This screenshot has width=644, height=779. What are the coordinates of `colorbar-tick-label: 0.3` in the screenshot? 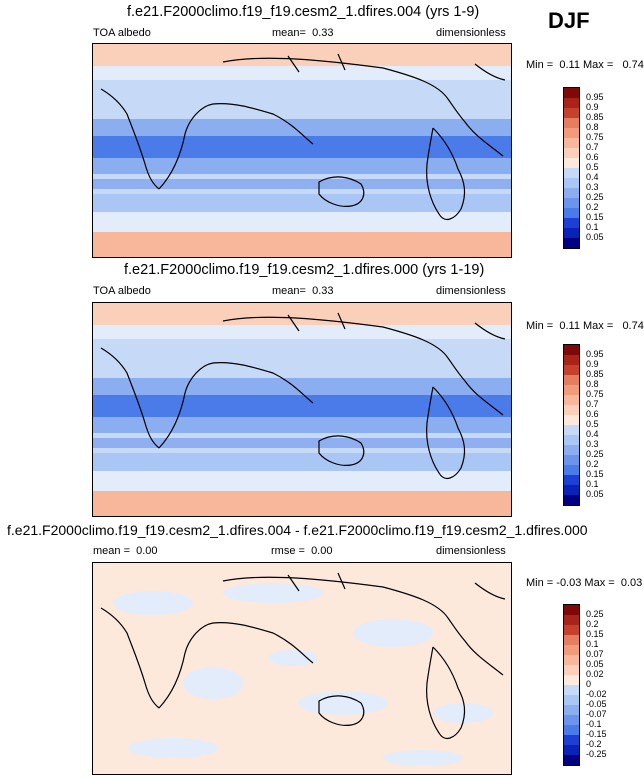 It's located at (592, 443).